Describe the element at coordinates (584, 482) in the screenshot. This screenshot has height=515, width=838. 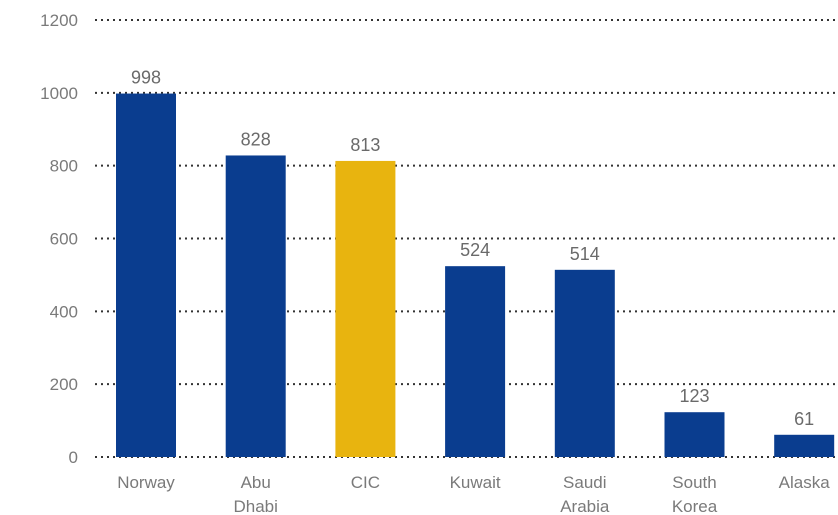
I see `x-tick-label: Saudi` at that location.